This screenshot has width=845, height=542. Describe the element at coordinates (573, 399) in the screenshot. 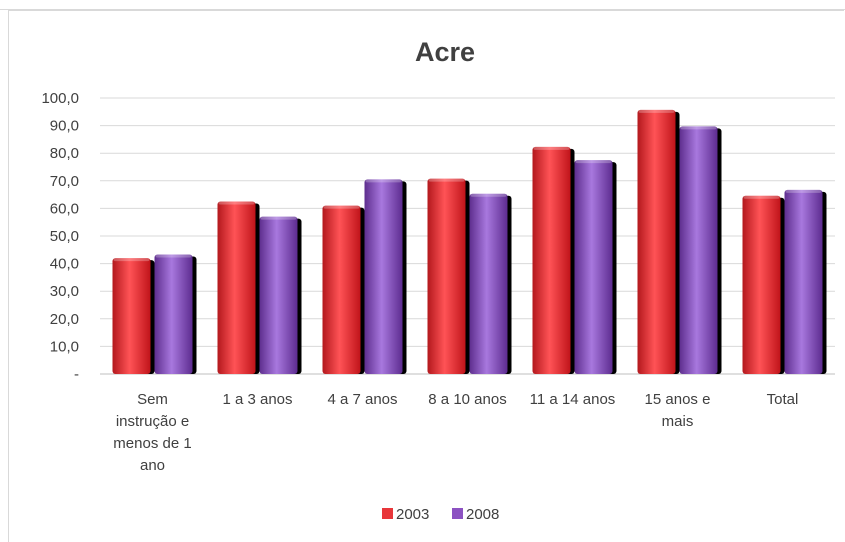

I see `x-tick-label: 11 a 14 anos` at that location.